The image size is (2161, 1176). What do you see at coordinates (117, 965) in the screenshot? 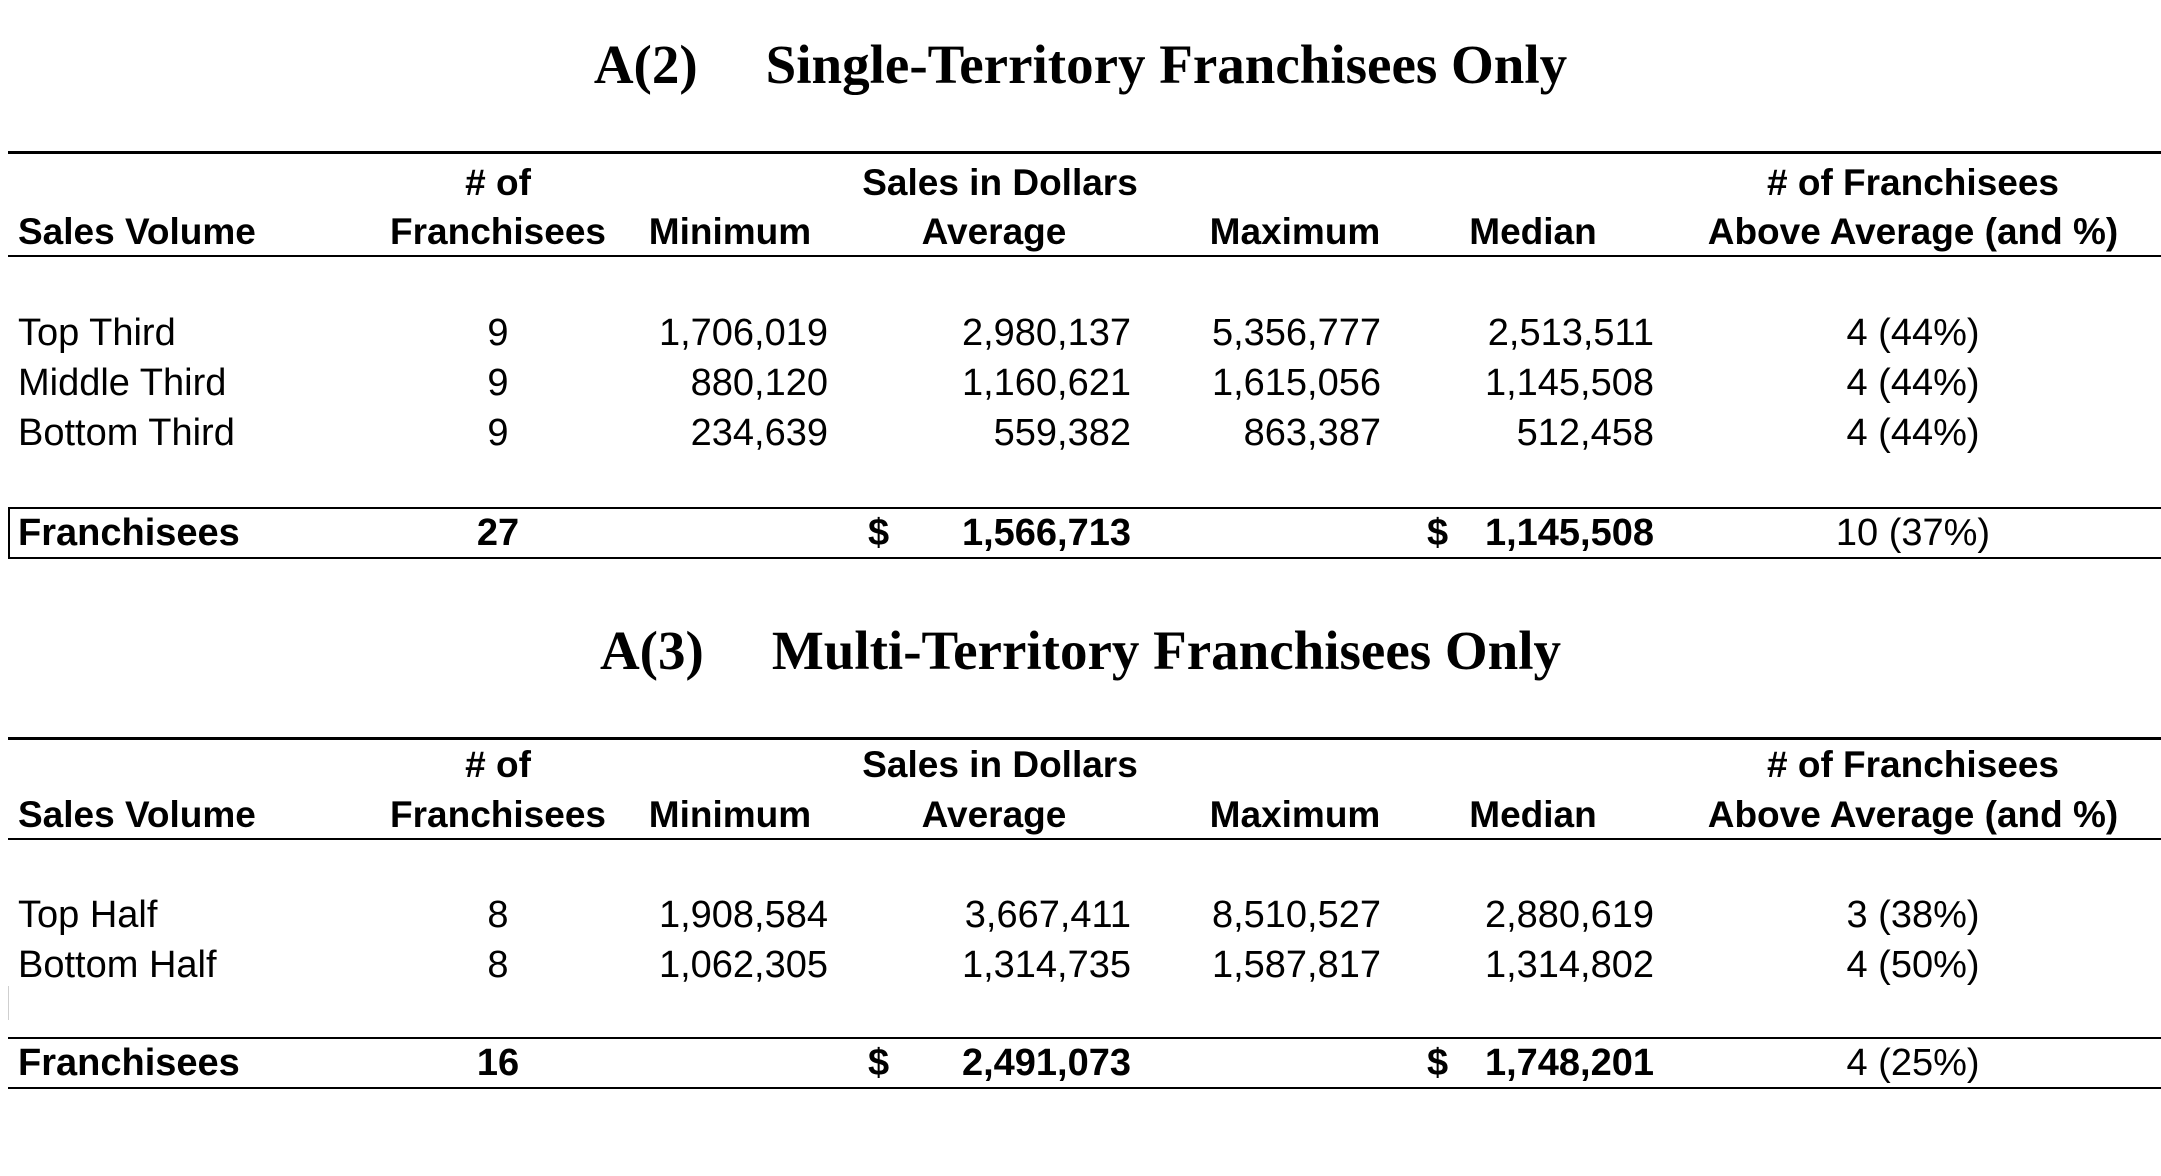
I see `row-label: Bottom Half` at bounding box center [117, 965].